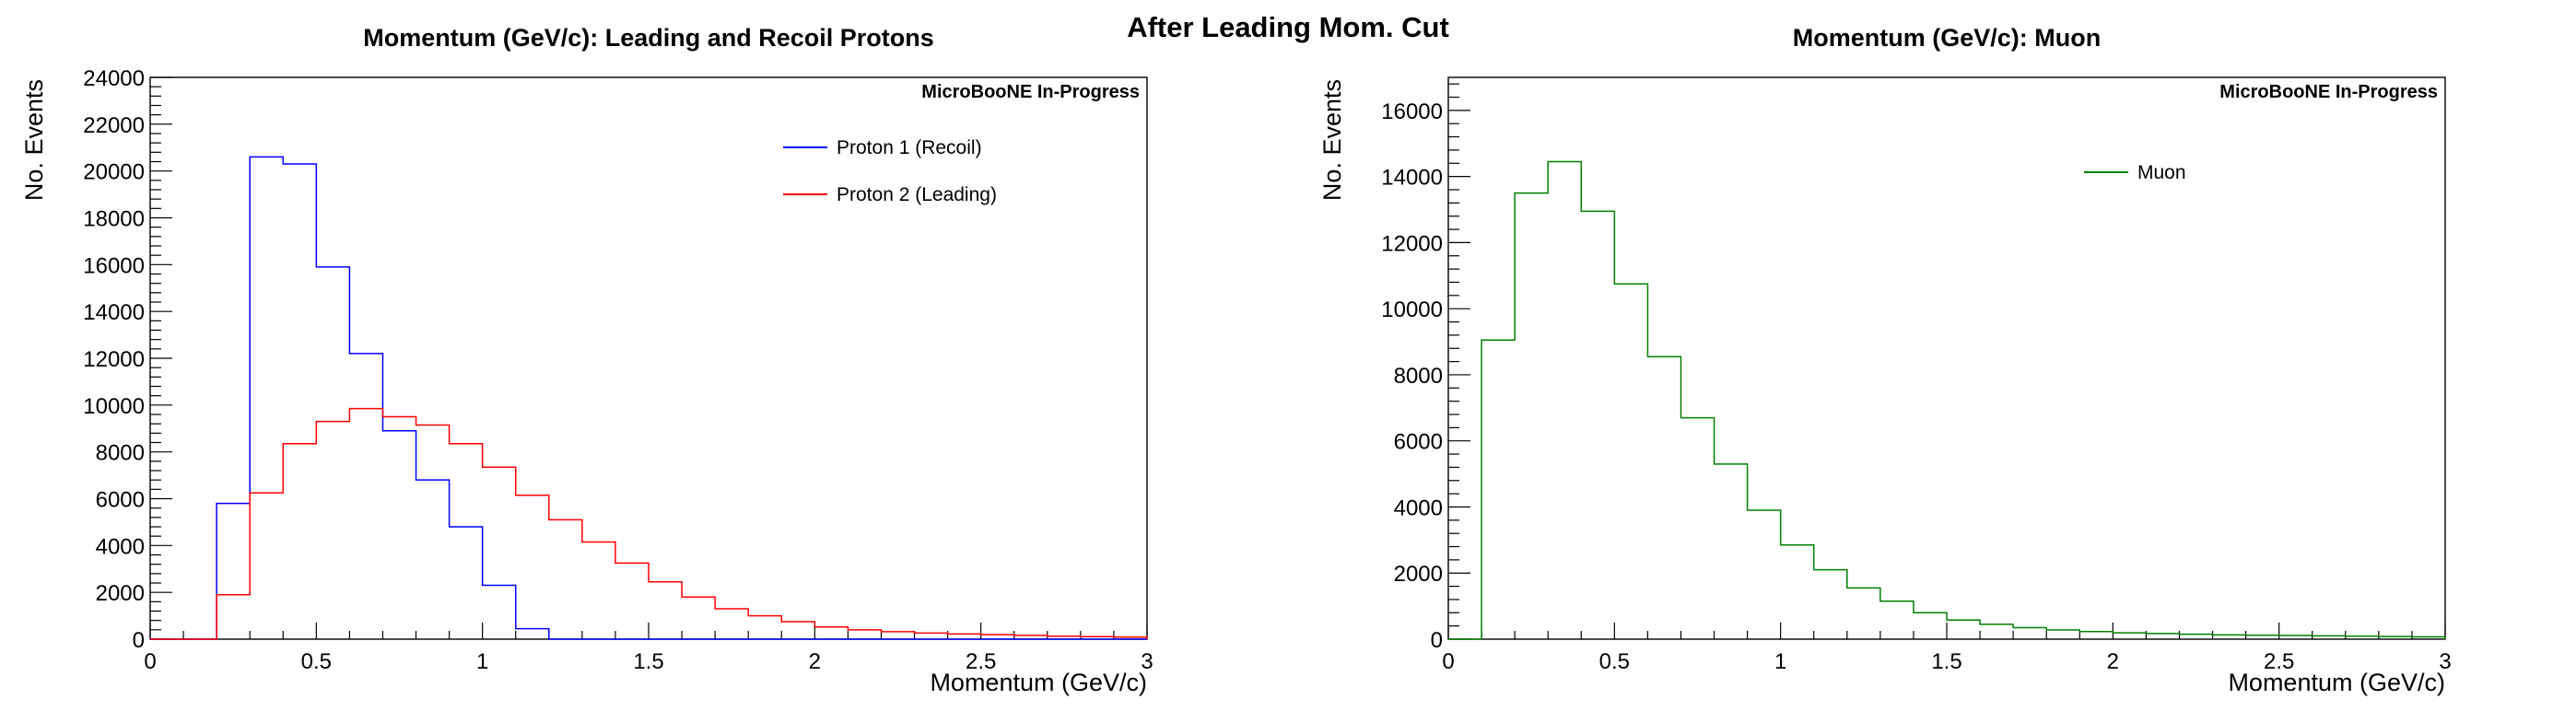  Describe the element at coordinates (2161, 172) in the screenshot. I see `legend-label: Muon` at that location.